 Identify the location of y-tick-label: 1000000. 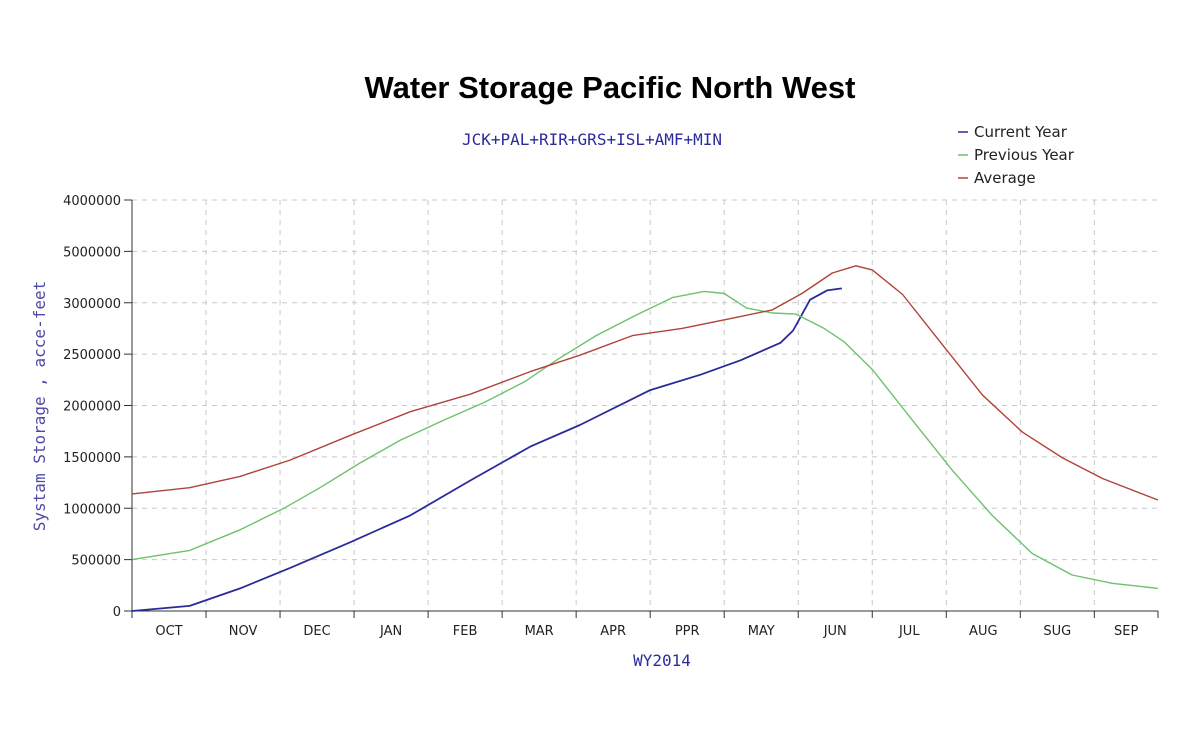
(92, 509).